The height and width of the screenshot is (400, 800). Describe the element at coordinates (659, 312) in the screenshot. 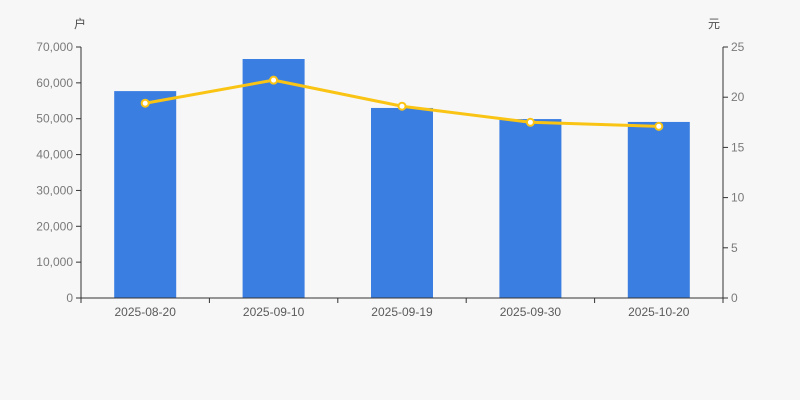

I see `x-axis-label: 2025-10-20` at that location.